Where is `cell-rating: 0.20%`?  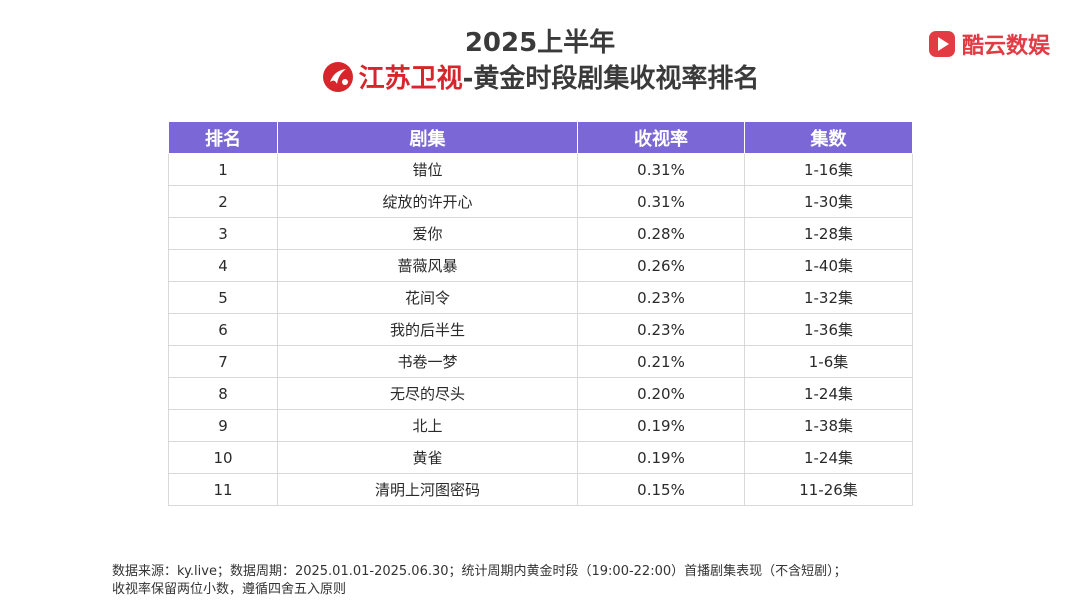 cell-rating: 0.20% is located at coordinates (661, 393).